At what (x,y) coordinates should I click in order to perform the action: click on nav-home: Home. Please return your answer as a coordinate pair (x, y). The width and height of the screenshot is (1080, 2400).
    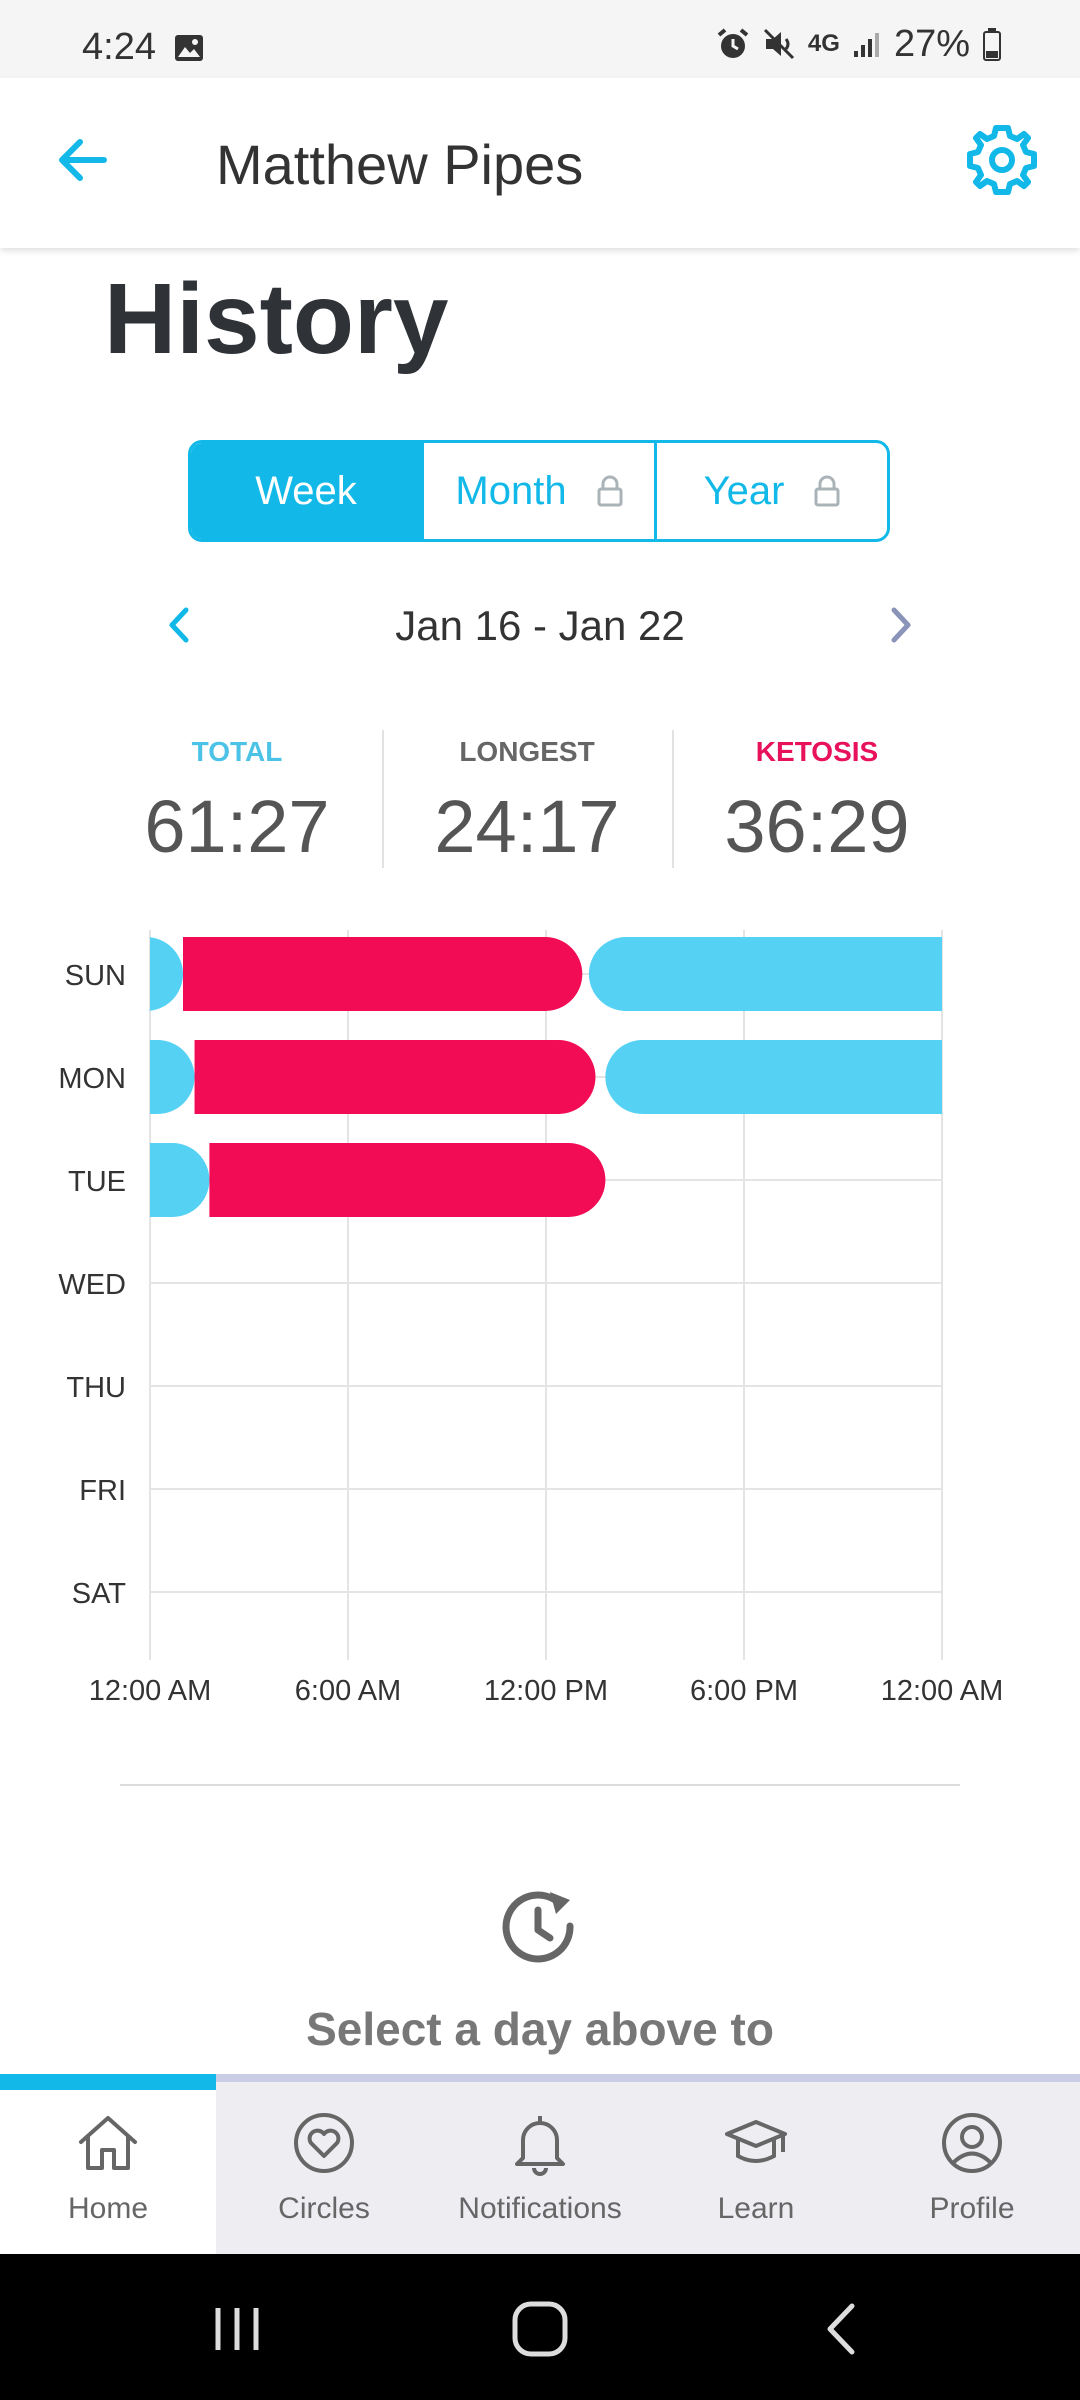
    Looking at the image, I should click on (108, 2172).